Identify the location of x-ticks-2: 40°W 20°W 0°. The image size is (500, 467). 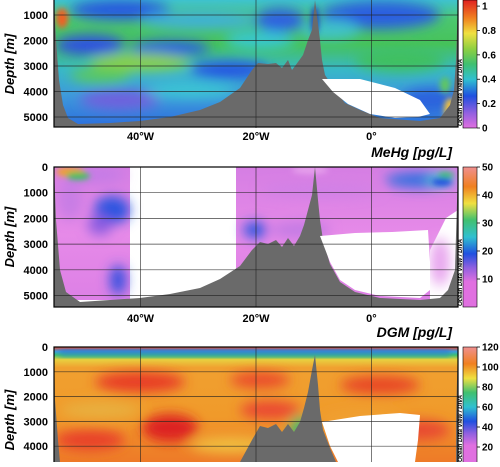
(252, 319).